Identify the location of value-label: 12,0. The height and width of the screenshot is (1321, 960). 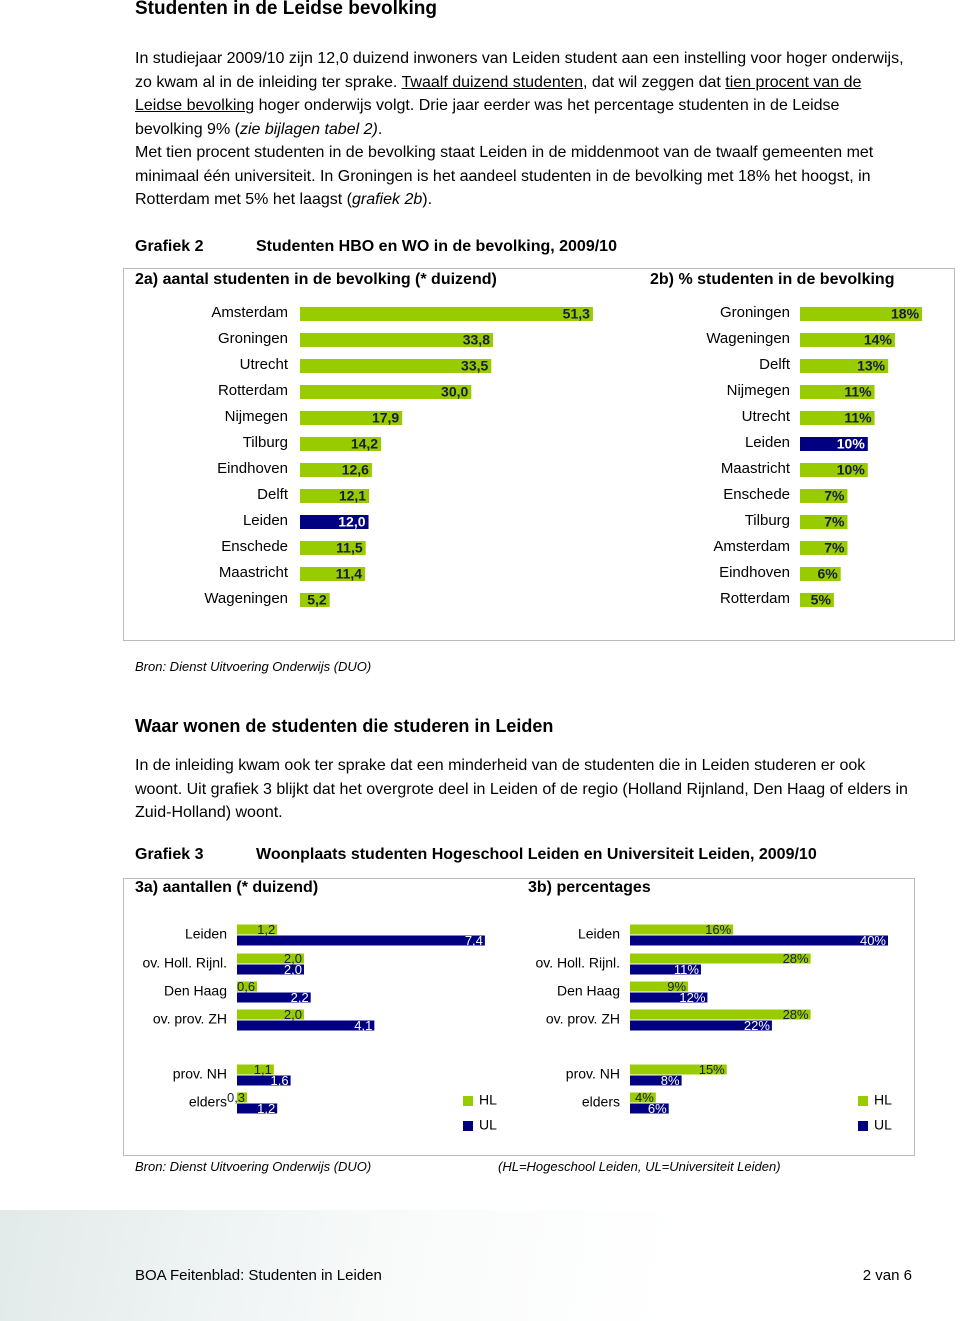
(351, 522).